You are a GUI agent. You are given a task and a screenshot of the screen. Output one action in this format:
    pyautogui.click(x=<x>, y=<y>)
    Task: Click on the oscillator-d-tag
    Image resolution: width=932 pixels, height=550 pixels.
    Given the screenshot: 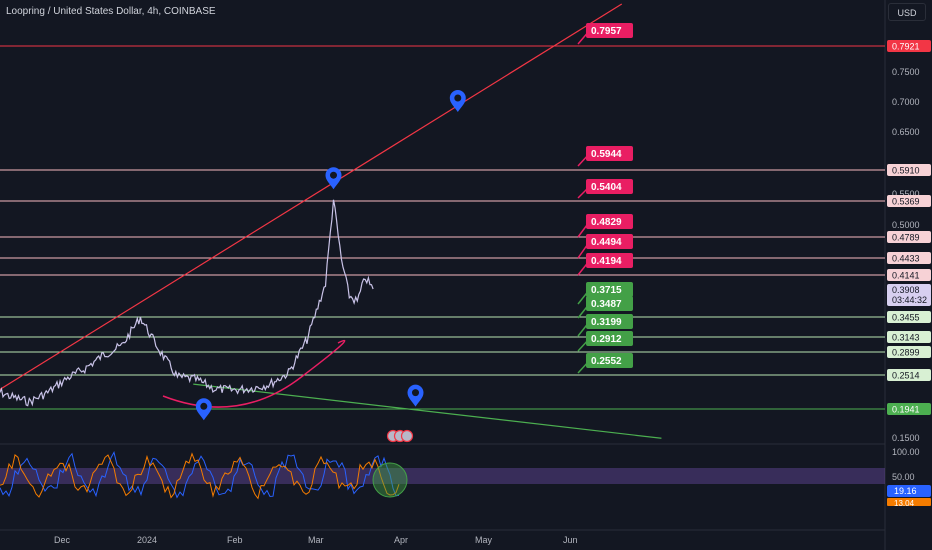 What is the action you would take?
    pyautogui.click(x=909, y=502)
    